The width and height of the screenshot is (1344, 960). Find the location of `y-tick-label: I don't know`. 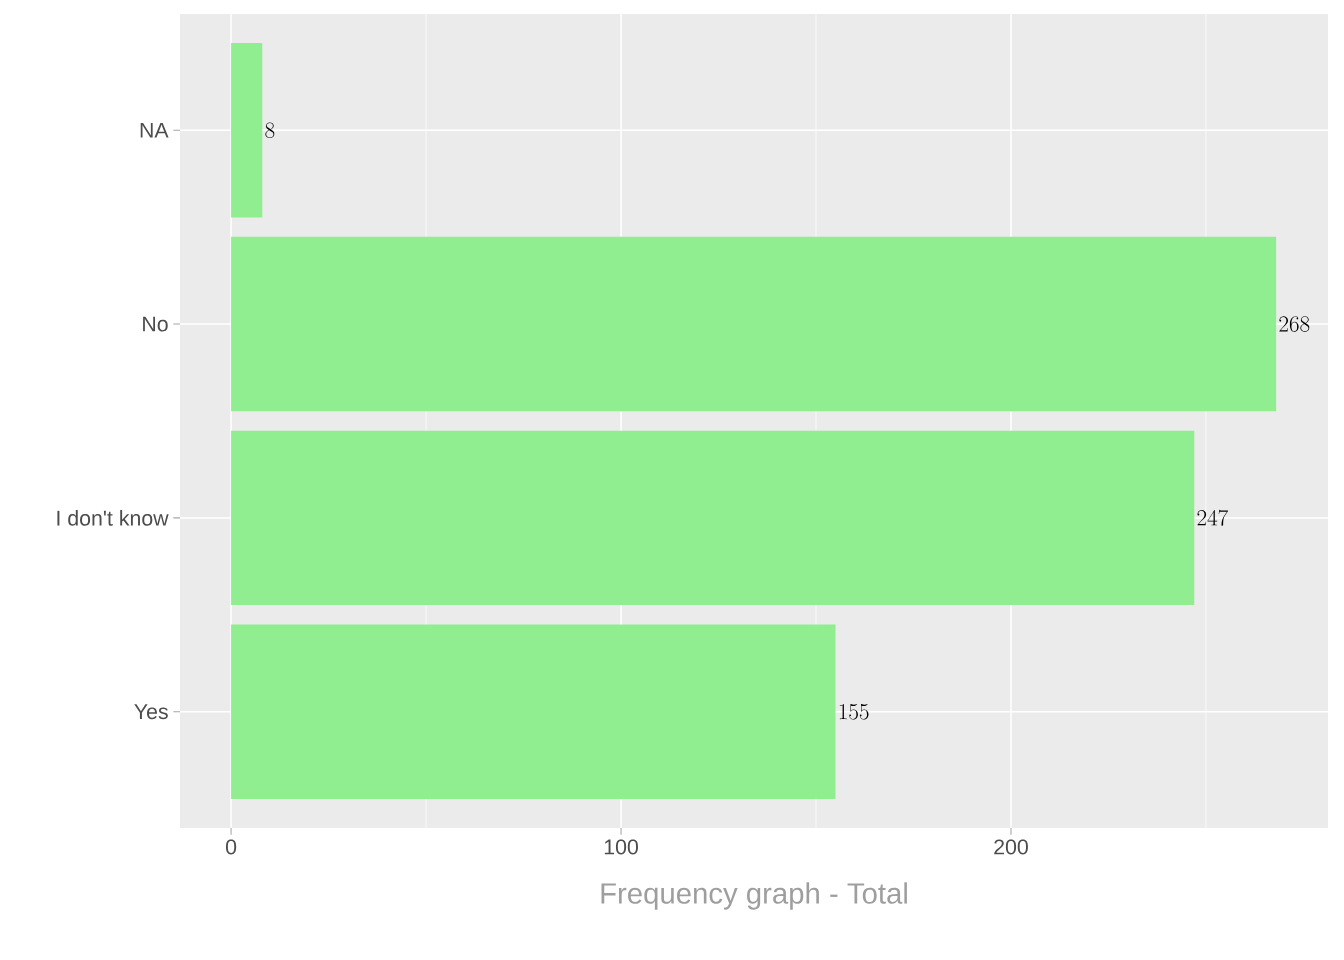

y-tick-label: I don't know is located at coordinates (113, 518).